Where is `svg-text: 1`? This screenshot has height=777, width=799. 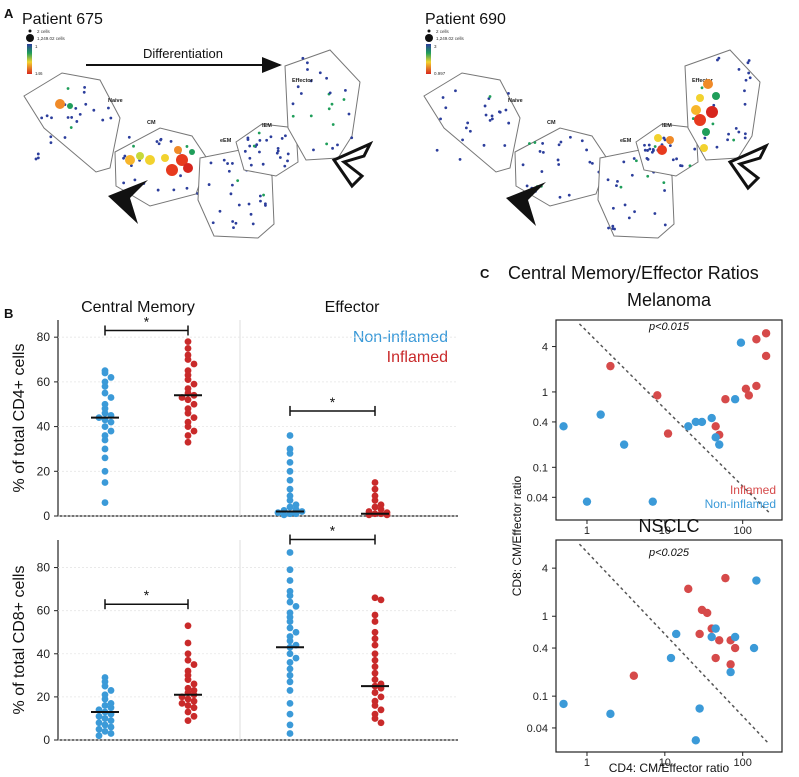
svg-text: 1 is located at coordinates (36, 46).